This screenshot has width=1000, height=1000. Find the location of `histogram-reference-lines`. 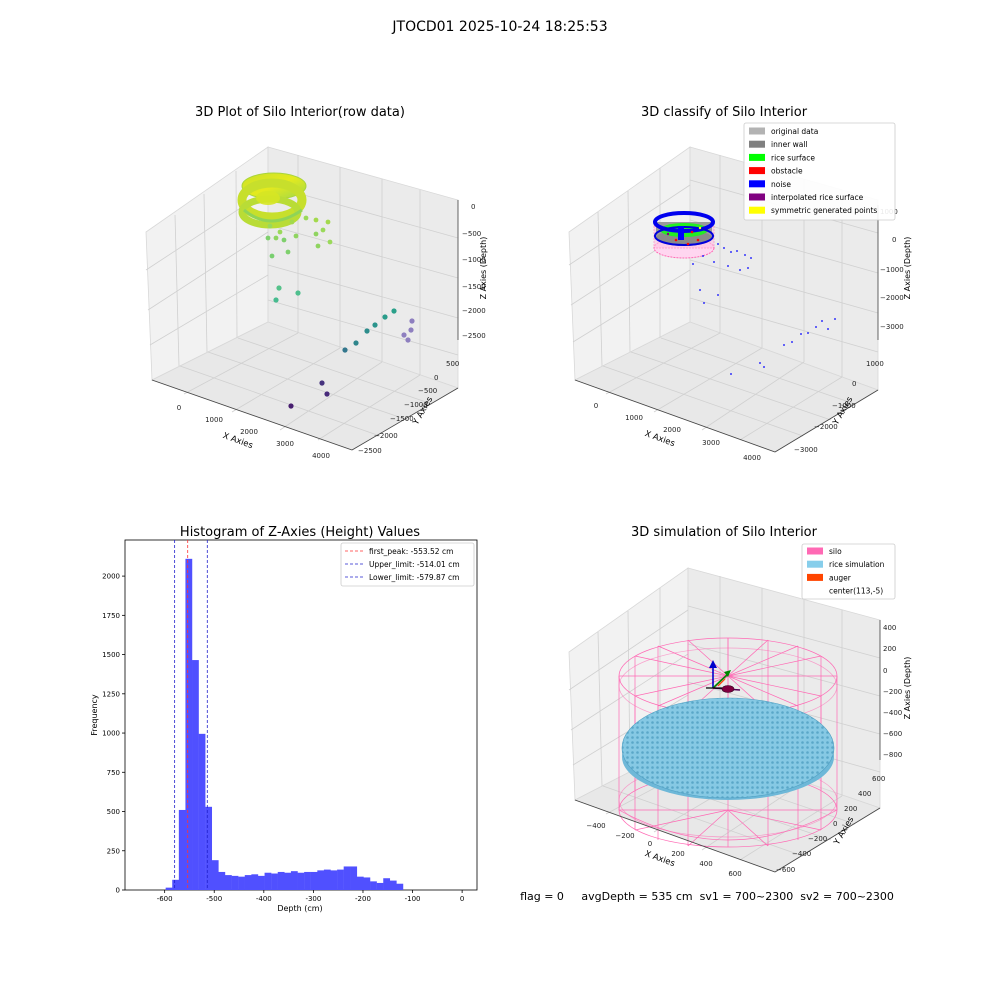

histogram-reference-lines is located at coordinates (191, 715).